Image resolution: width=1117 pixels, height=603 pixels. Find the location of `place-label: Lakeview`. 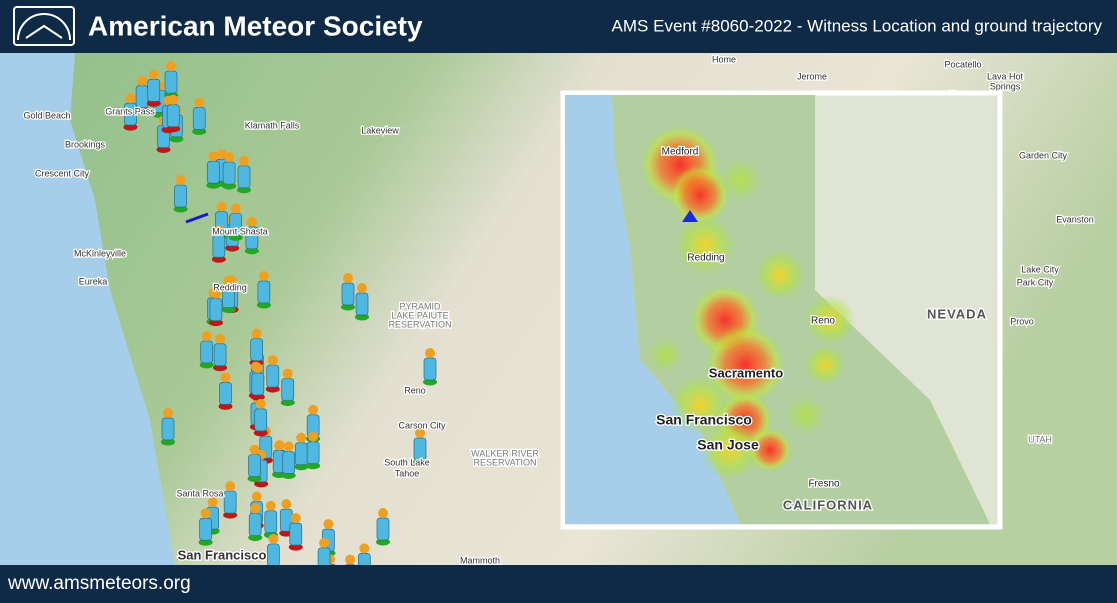

place-label: Lakeview is located at coordinates (380, 130).